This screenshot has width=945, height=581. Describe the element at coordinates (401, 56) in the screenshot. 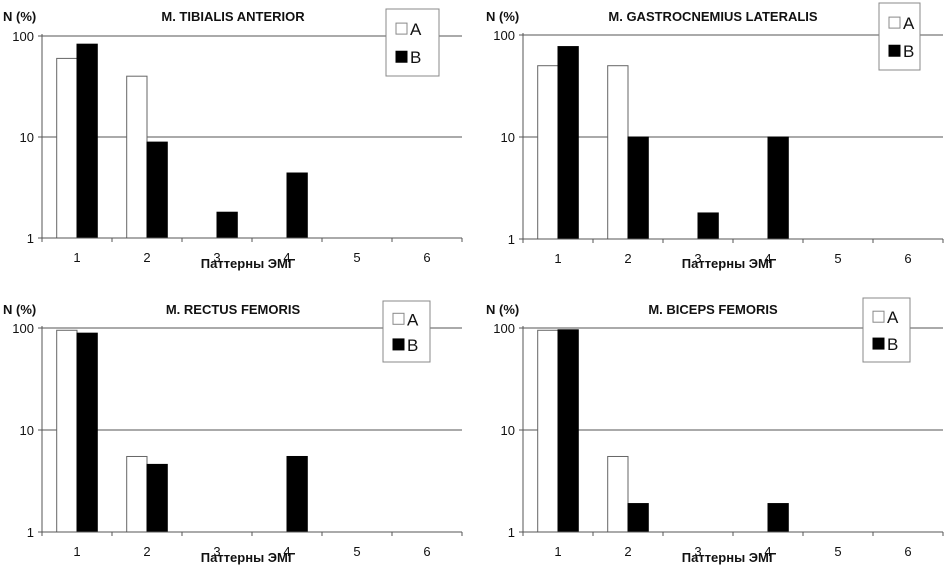

I see `chart-1-legend-swatch-b` at that location.